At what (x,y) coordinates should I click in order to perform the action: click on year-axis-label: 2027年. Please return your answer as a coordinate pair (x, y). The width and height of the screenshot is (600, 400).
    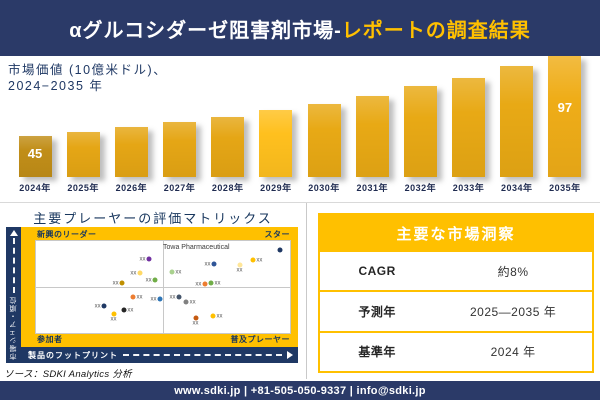
    Looking at the image, I should click on (179, 188).